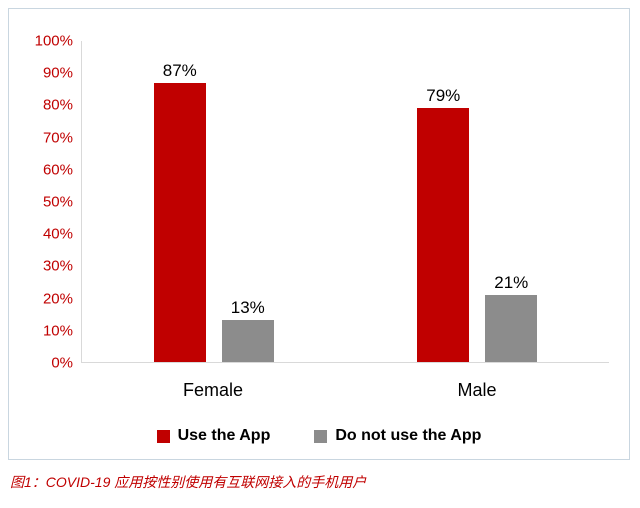 The width and height of the screenshot is (640, 508). What do you see at coordinates (57, 170) in the screenshot?
I see `y-tick-label: 60%` at bounding box center [57, 170].